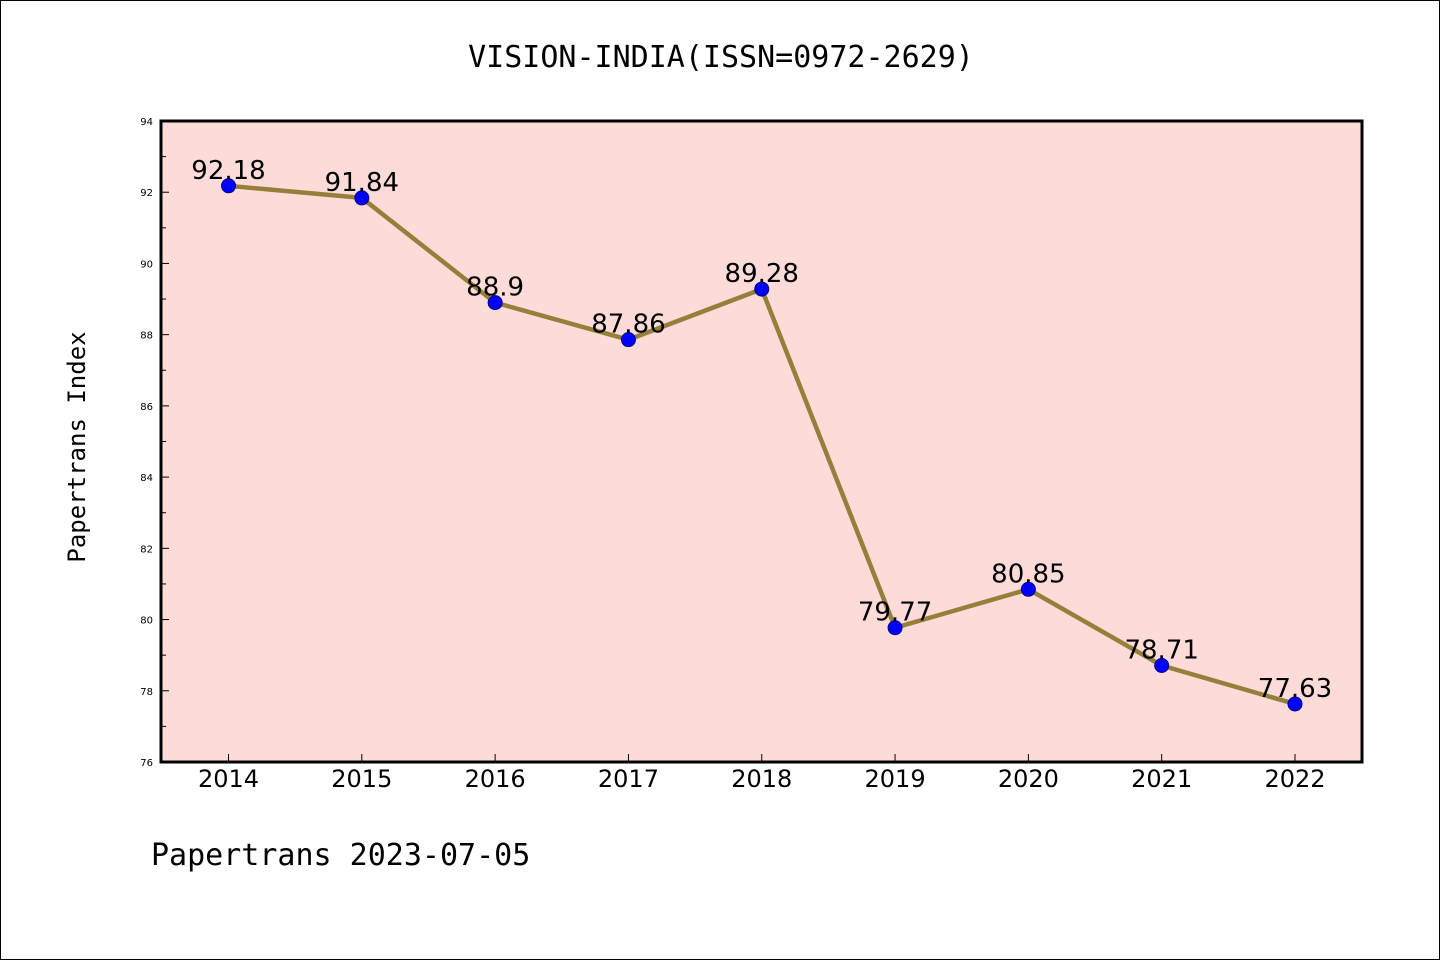 Image resolution: width=1440 pixels, height=961 pixels. I want to click on x-tick-label: 2016, so click(495, 779).